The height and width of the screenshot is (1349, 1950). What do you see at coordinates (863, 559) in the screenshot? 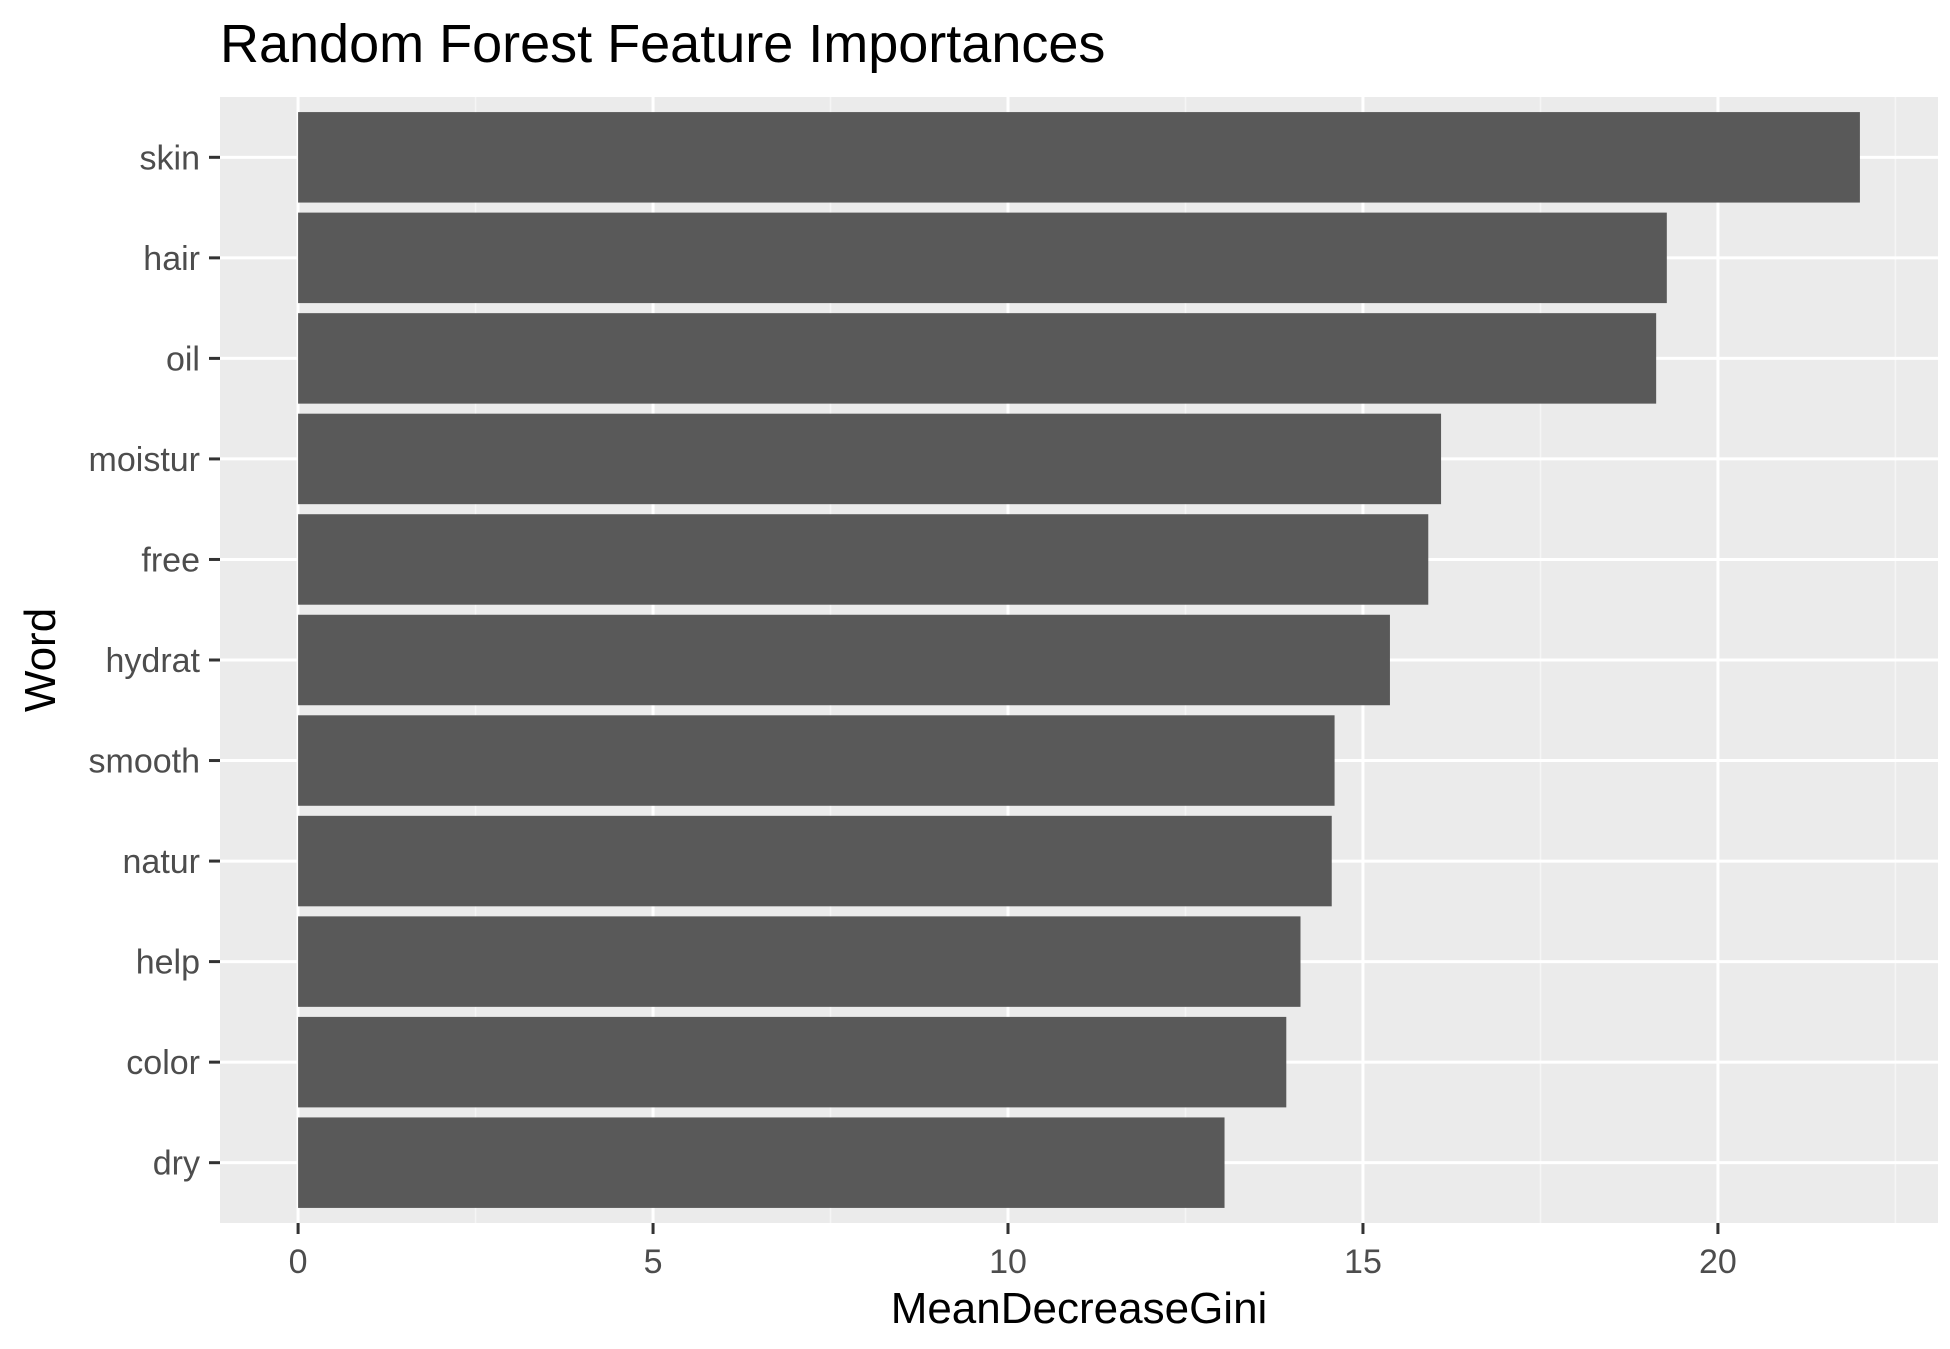
I see `bar-free` at bounding box center [863, 559].